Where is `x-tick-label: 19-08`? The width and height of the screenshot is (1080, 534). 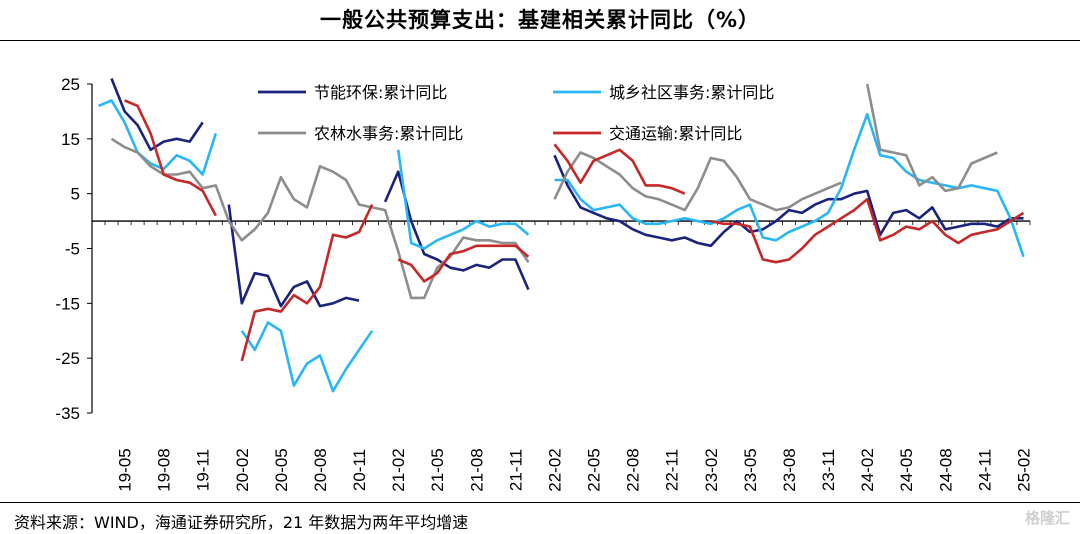
x-tick-label: 19-08 is located at coordinates (164, 469).